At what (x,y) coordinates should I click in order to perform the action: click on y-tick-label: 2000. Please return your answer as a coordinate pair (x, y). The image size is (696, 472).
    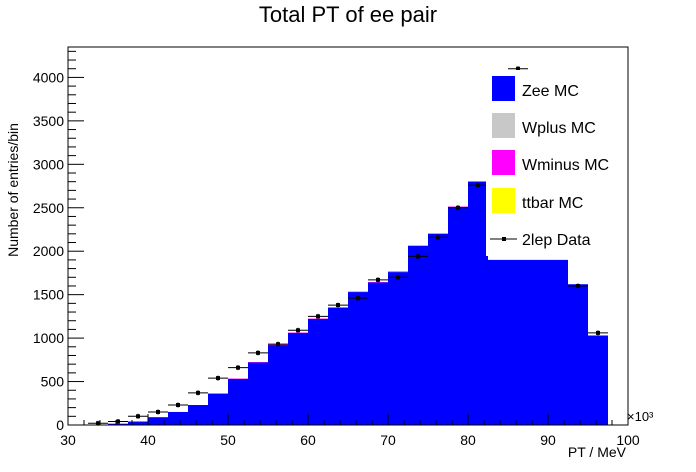
    Looking at the image, I should click on (48, 251).